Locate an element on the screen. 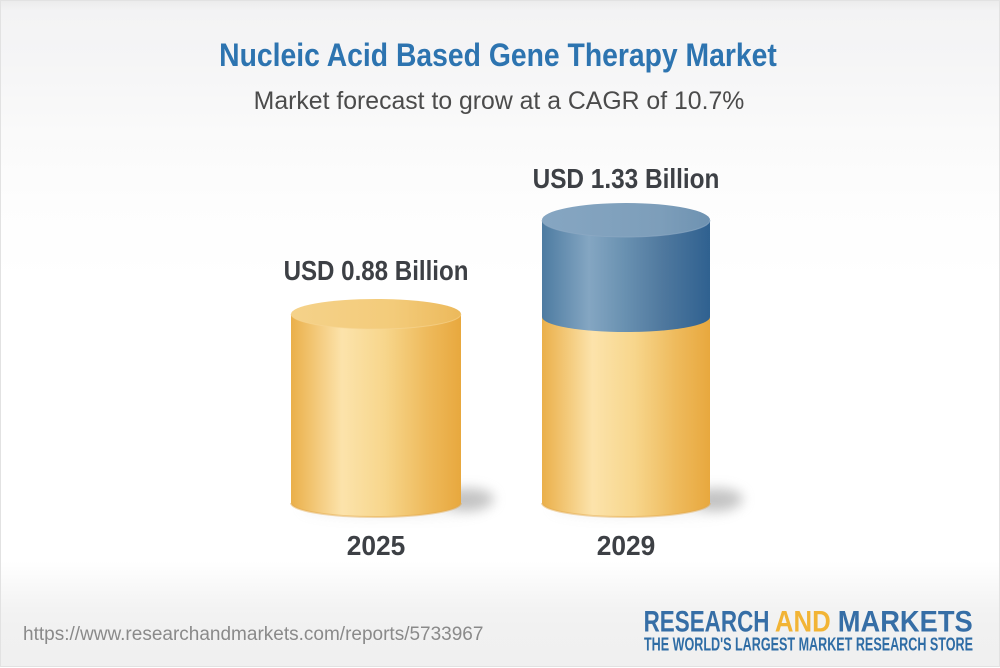 Image resolution: width=1000 pixels, height=668 pixels. svg-text: RESEARCH is located at coordinates (707, 621).